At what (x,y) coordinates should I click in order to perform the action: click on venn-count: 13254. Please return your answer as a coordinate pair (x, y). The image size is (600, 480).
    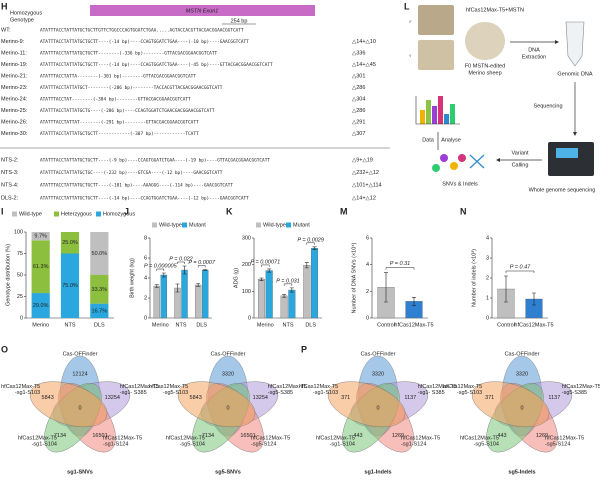
    Looking at the image, I should click on (112, 398).